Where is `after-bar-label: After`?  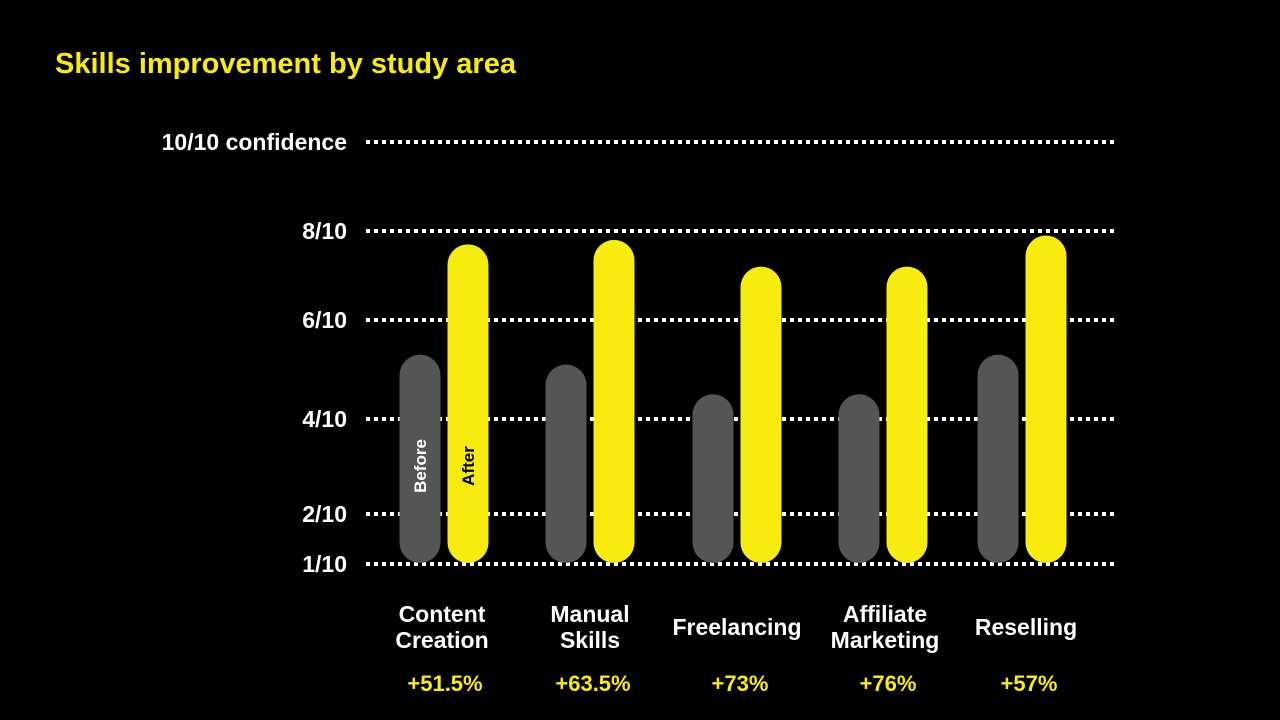
after-bar-label: After is located at coordinates (468, 466).